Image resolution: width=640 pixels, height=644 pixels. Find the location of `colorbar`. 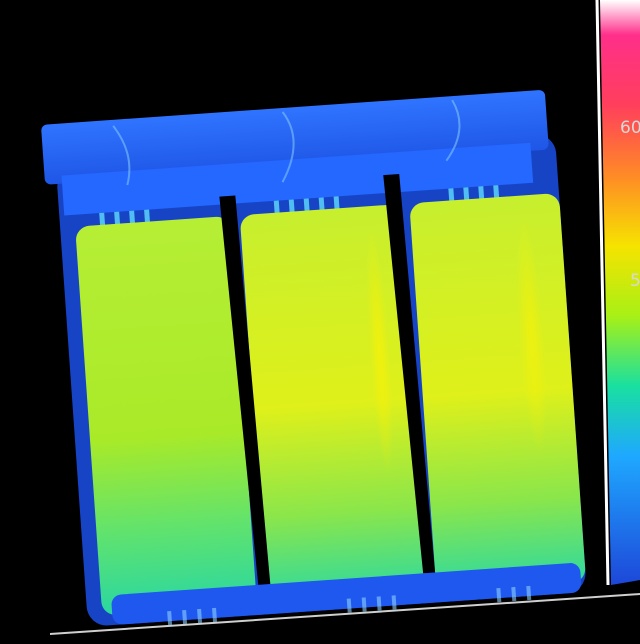

colorbar is located at coordinates (617, 293).